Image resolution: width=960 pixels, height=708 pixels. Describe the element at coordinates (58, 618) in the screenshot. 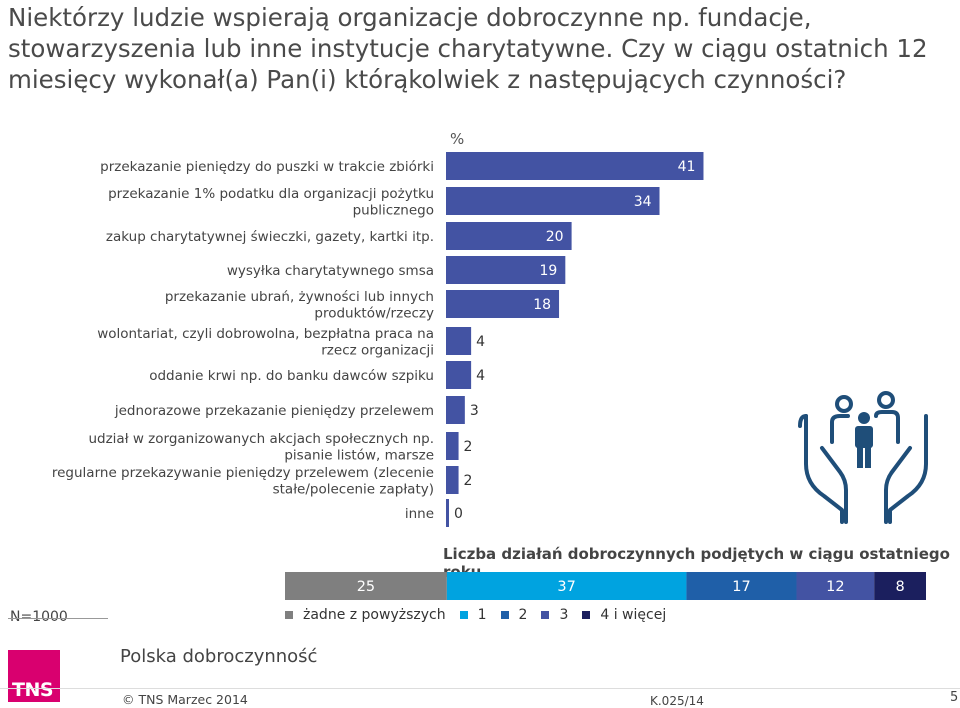

I see `sample-size-underline` at that location.